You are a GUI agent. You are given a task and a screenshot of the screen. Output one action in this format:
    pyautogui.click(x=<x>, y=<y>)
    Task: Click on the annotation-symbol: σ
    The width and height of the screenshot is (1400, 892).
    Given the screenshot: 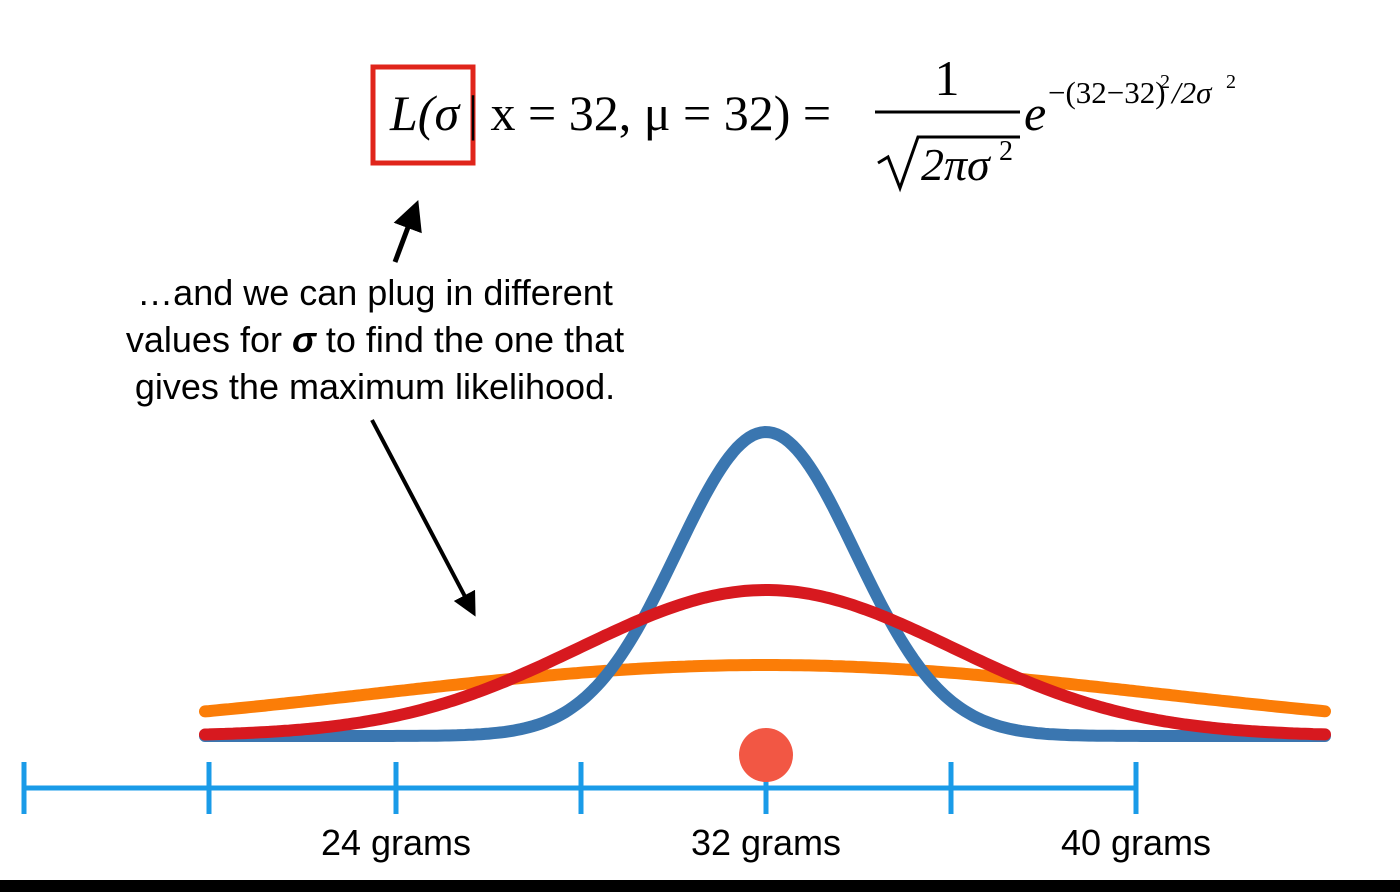 What is the action you would take?
    pyautogui.click(x=305, y=339)
    